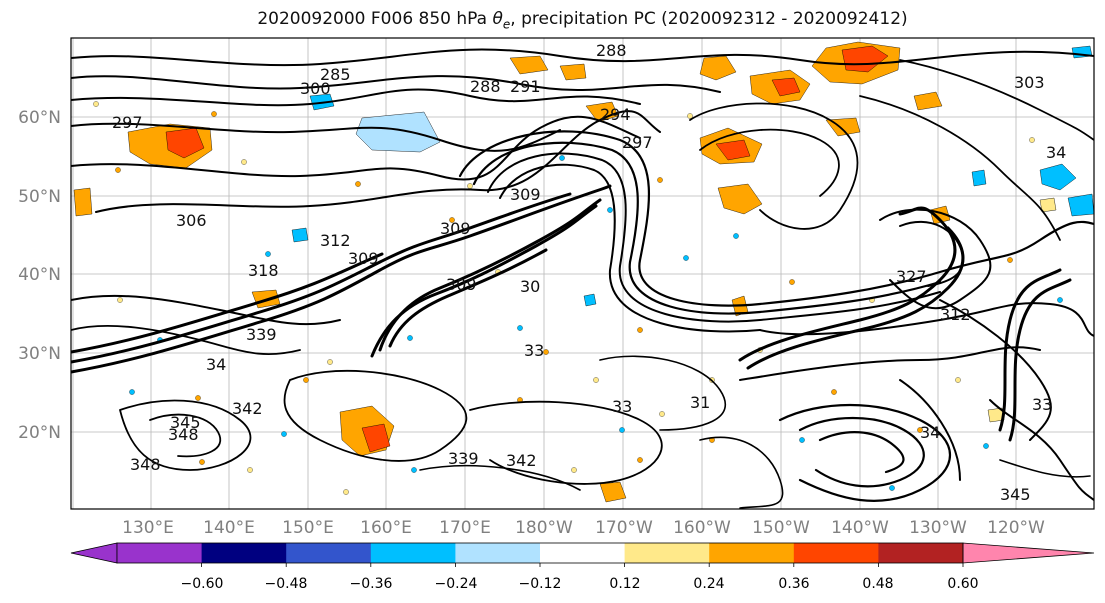 The height and width of the screenshot is (603, 1105). I want to click on contour-value-label: 312, so click(335, 240).